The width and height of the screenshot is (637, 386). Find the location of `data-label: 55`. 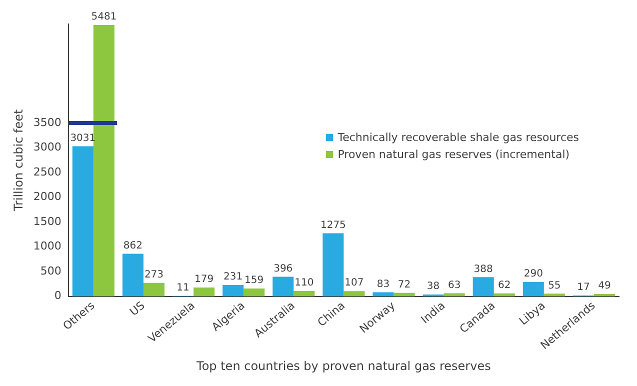

data-label: 55 is located at coordinates (554, 286).